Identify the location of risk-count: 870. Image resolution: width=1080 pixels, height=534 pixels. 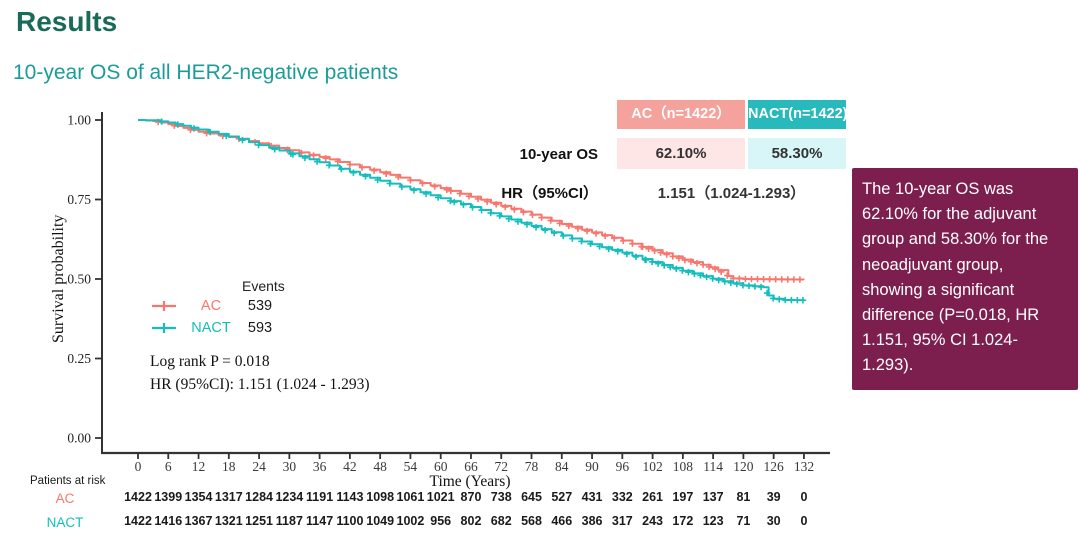
(471, 497).